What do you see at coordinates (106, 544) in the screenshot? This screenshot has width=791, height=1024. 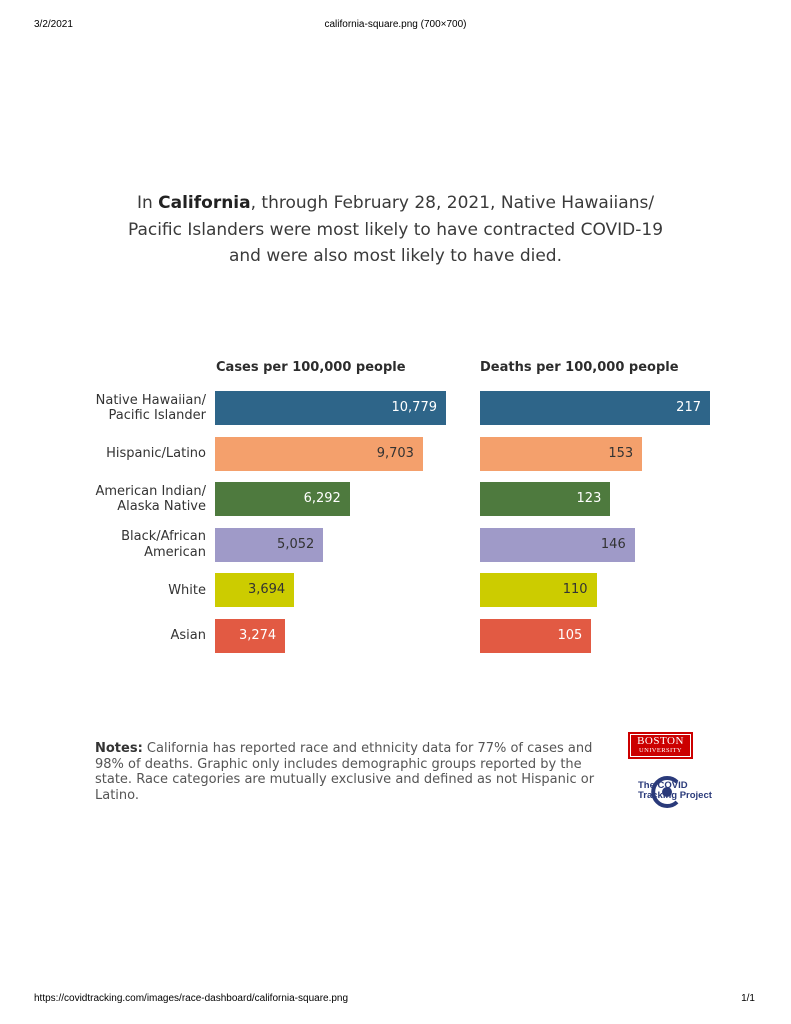 I see `row-label: Black/African American` at bounding box center [106, 544].